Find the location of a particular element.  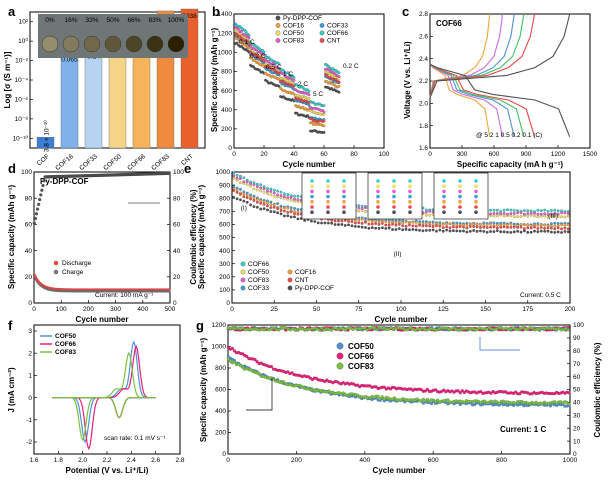

panel-e-xtick-label: 150 is located at coordinates (485, 309).